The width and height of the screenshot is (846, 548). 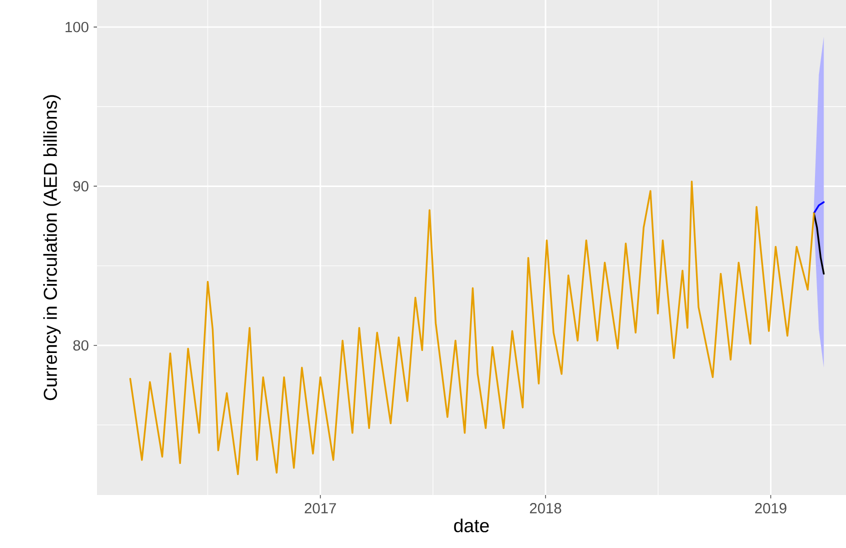 I want to click on y-tick-label: 90, so click(x=80, y=186).